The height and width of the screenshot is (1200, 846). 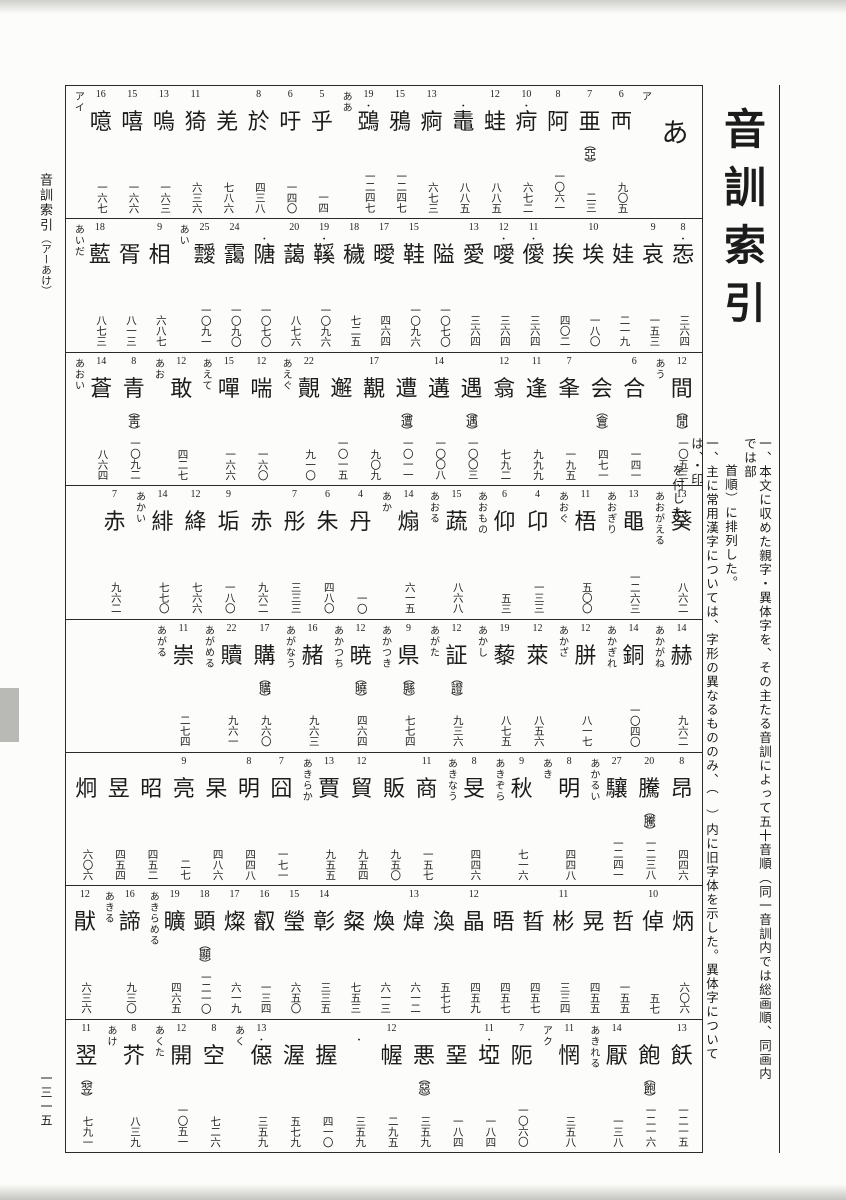 What do you see at coordinates (489, 1086) in the screenshot?
I see `index-entry: 11 ・埡一八四` at bounding box center [489, 1086].